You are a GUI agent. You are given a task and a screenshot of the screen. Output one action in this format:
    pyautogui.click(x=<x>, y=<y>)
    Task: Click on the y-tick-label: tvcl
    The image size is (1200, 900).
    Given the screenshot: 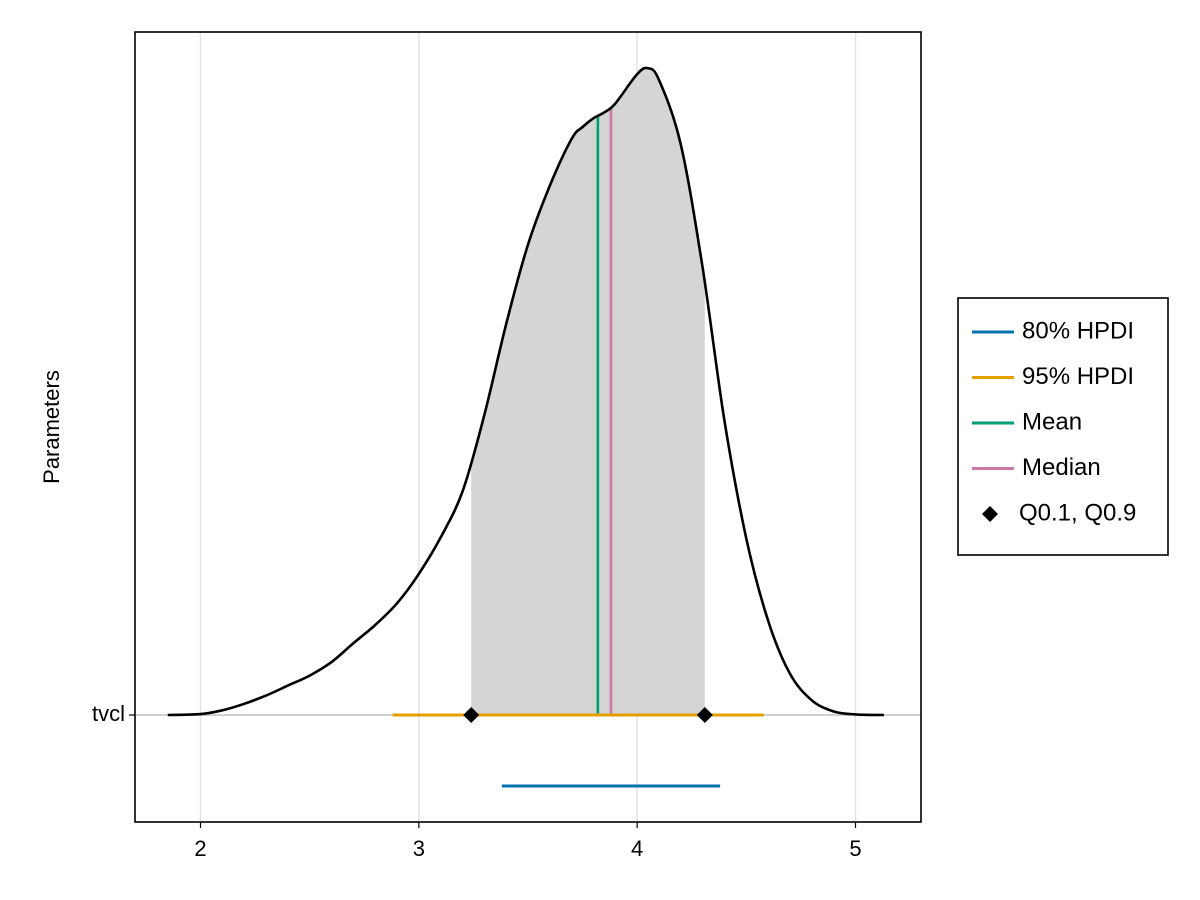 What is the action you would take?
    pyautogui.click(x=108, y=713)
    